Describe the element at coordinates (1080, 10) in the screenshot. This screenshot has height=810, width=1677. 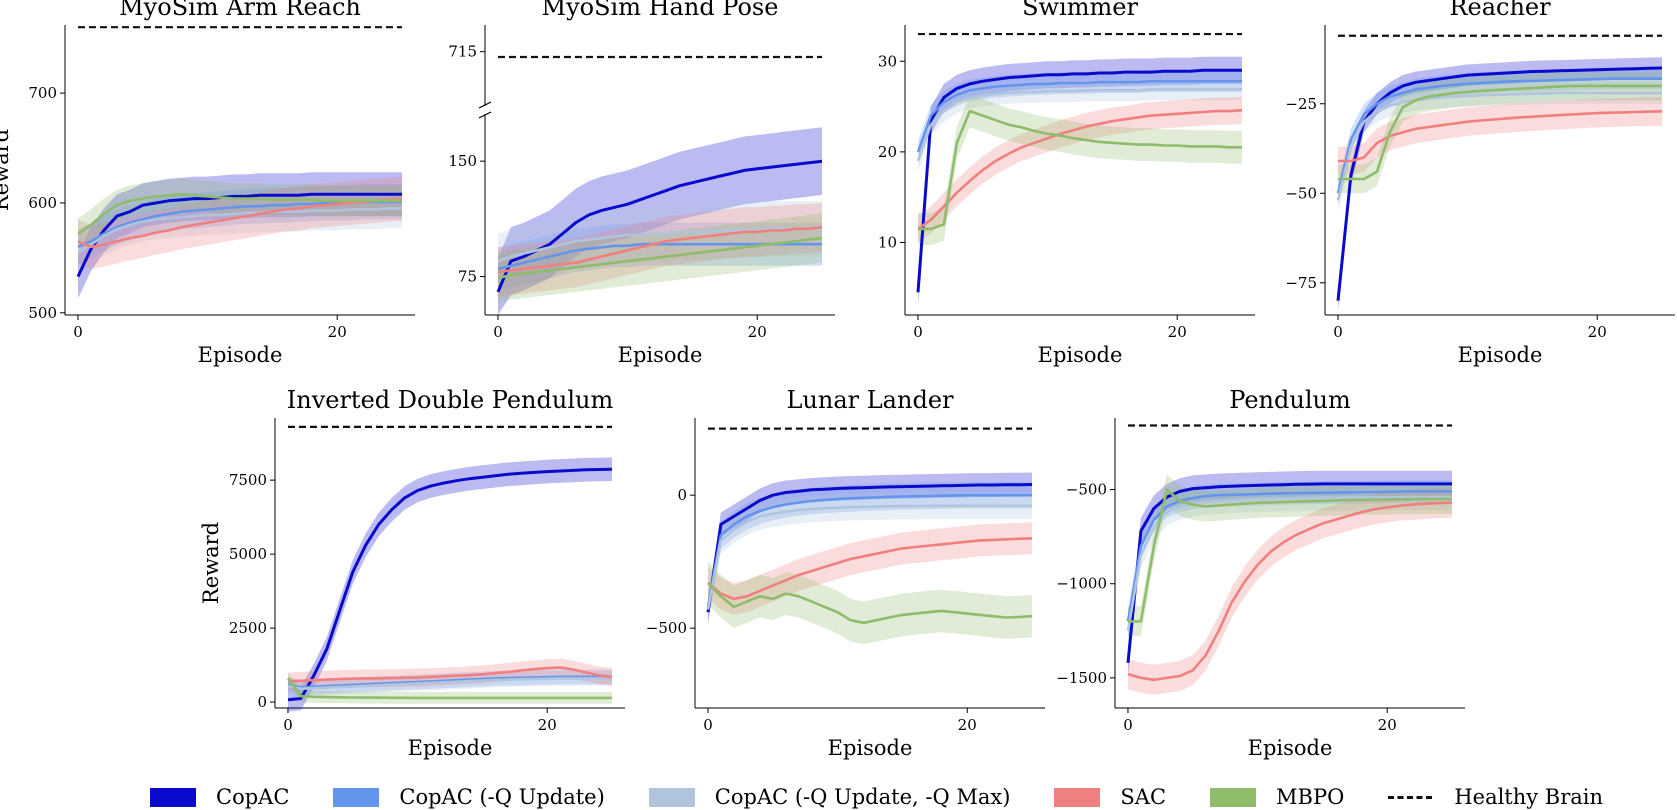
I see `chart-title: Swimmer` at that location.